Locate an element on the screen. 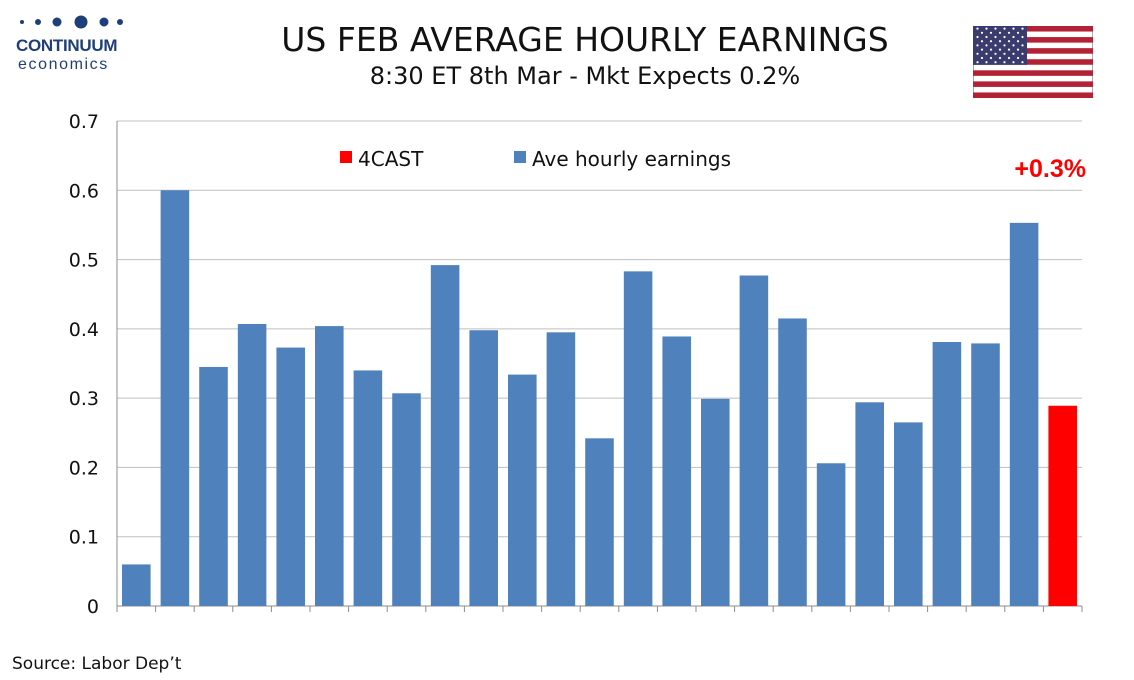 The width and height of the screenshot is (1134, 680). source-note: Source: Labor Dep’t is located at coordinates (97, 664).